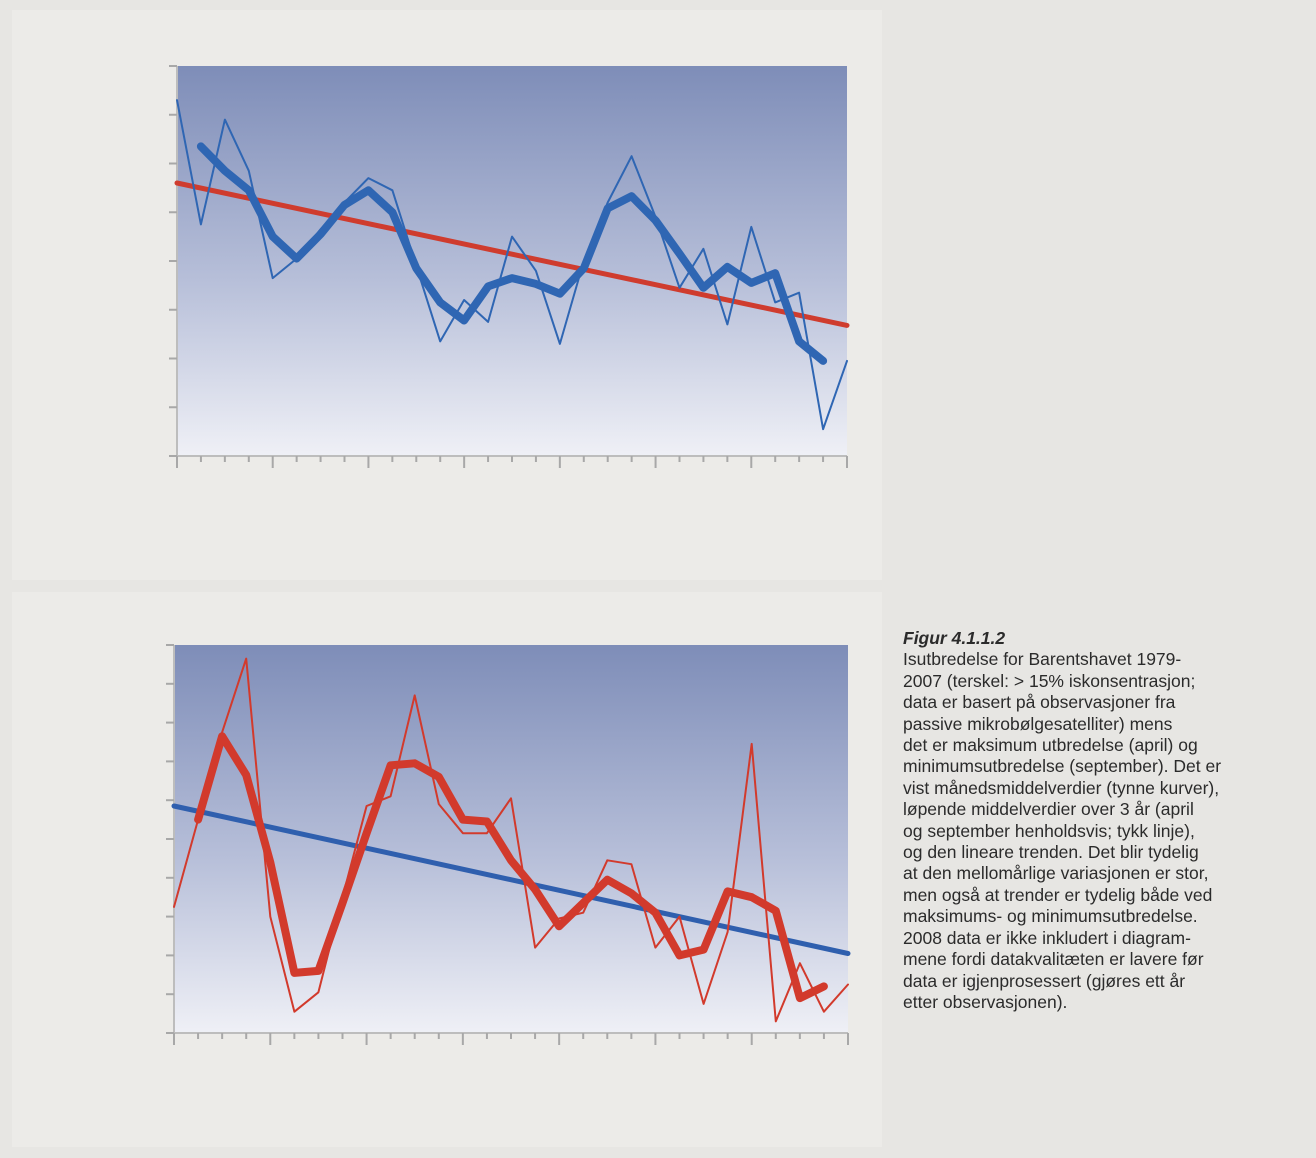 The width and height of the screenshot is (1316, 1158). I want to click on april-trend-line, so click(512, 254).